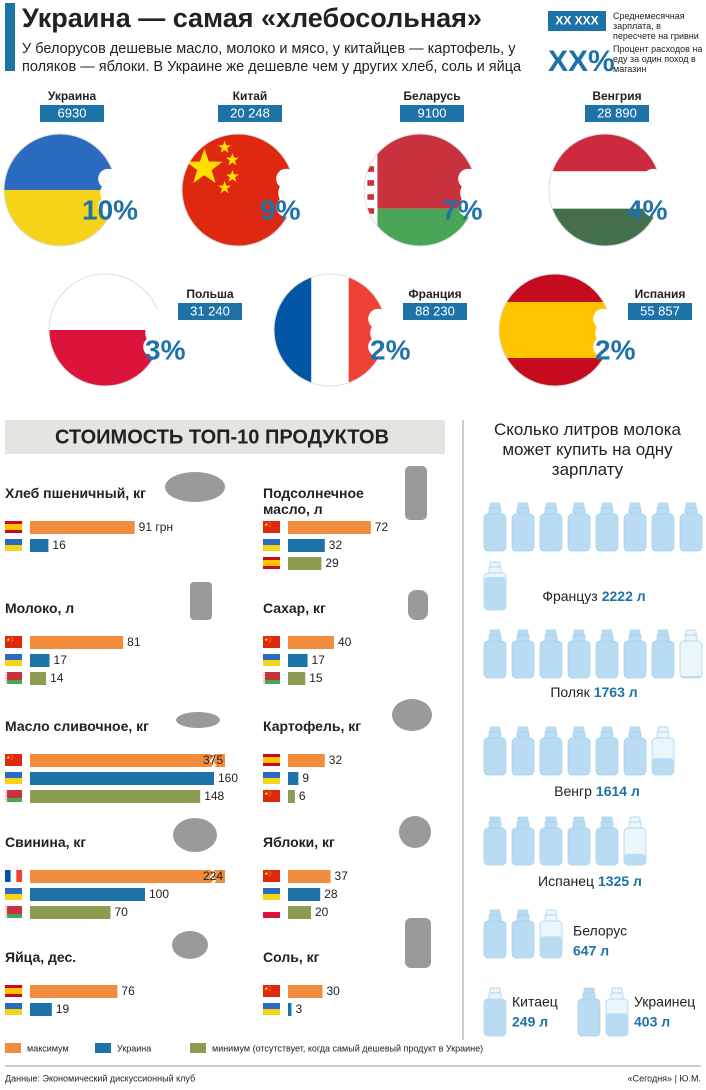 Image resolution: width=706 pixels, height=1090 pixels. I want to click on value-label: 29, so click(332, 563).